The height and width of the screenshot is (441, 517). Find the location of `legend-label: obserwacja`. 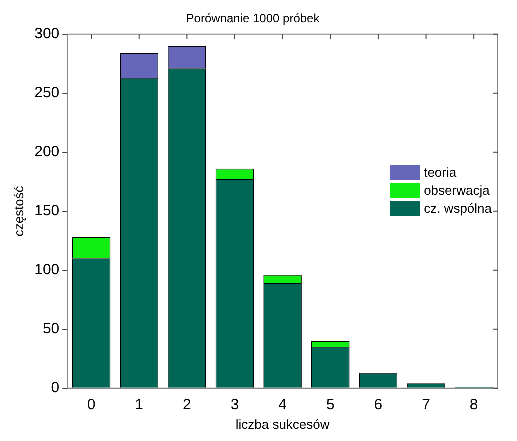

legend-label: obserwacja is located at coordinates (457, 190).